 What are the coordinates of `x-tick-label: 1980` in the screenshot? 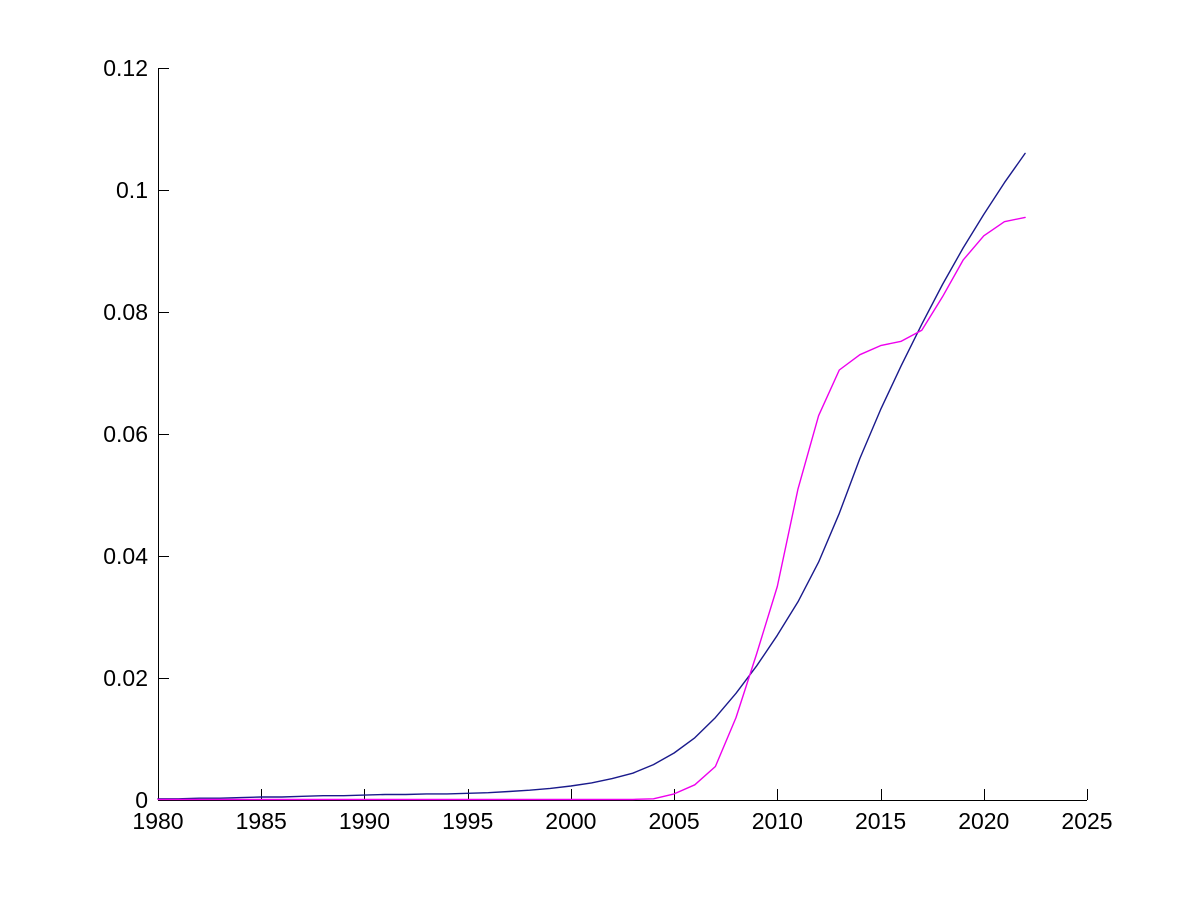 It's located at (157, 821).